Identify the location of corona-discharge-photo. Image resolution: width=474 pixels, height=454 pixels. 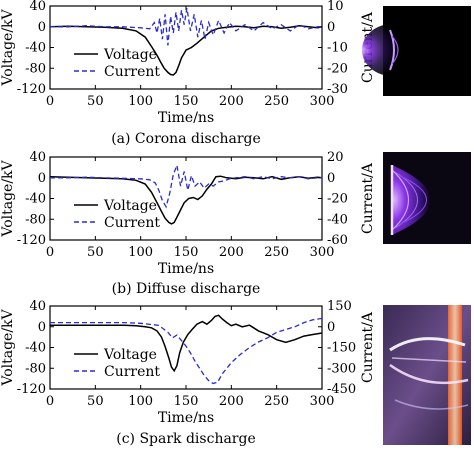
(416, 51).